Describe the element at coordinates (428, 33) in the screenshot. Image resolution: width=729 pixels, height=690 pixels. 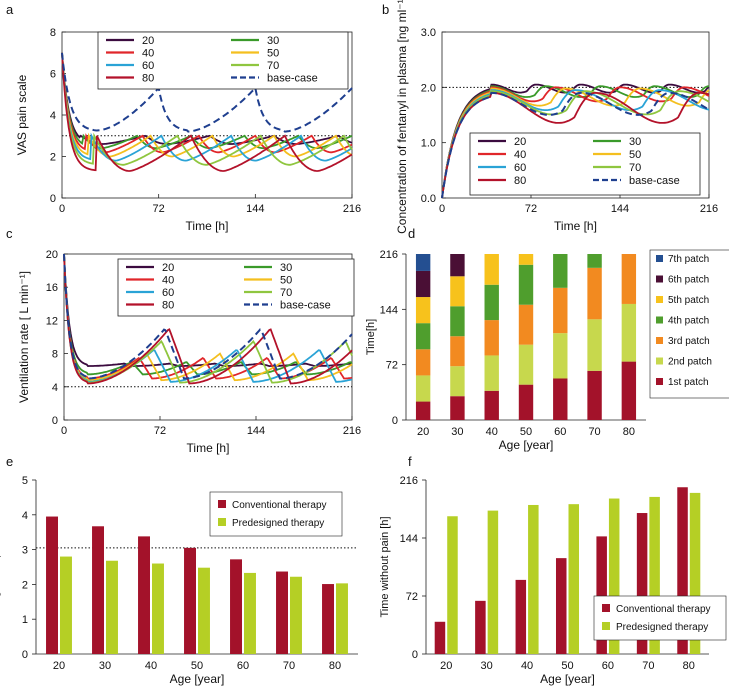
I see `y-tick-label: 3.0` at that location.